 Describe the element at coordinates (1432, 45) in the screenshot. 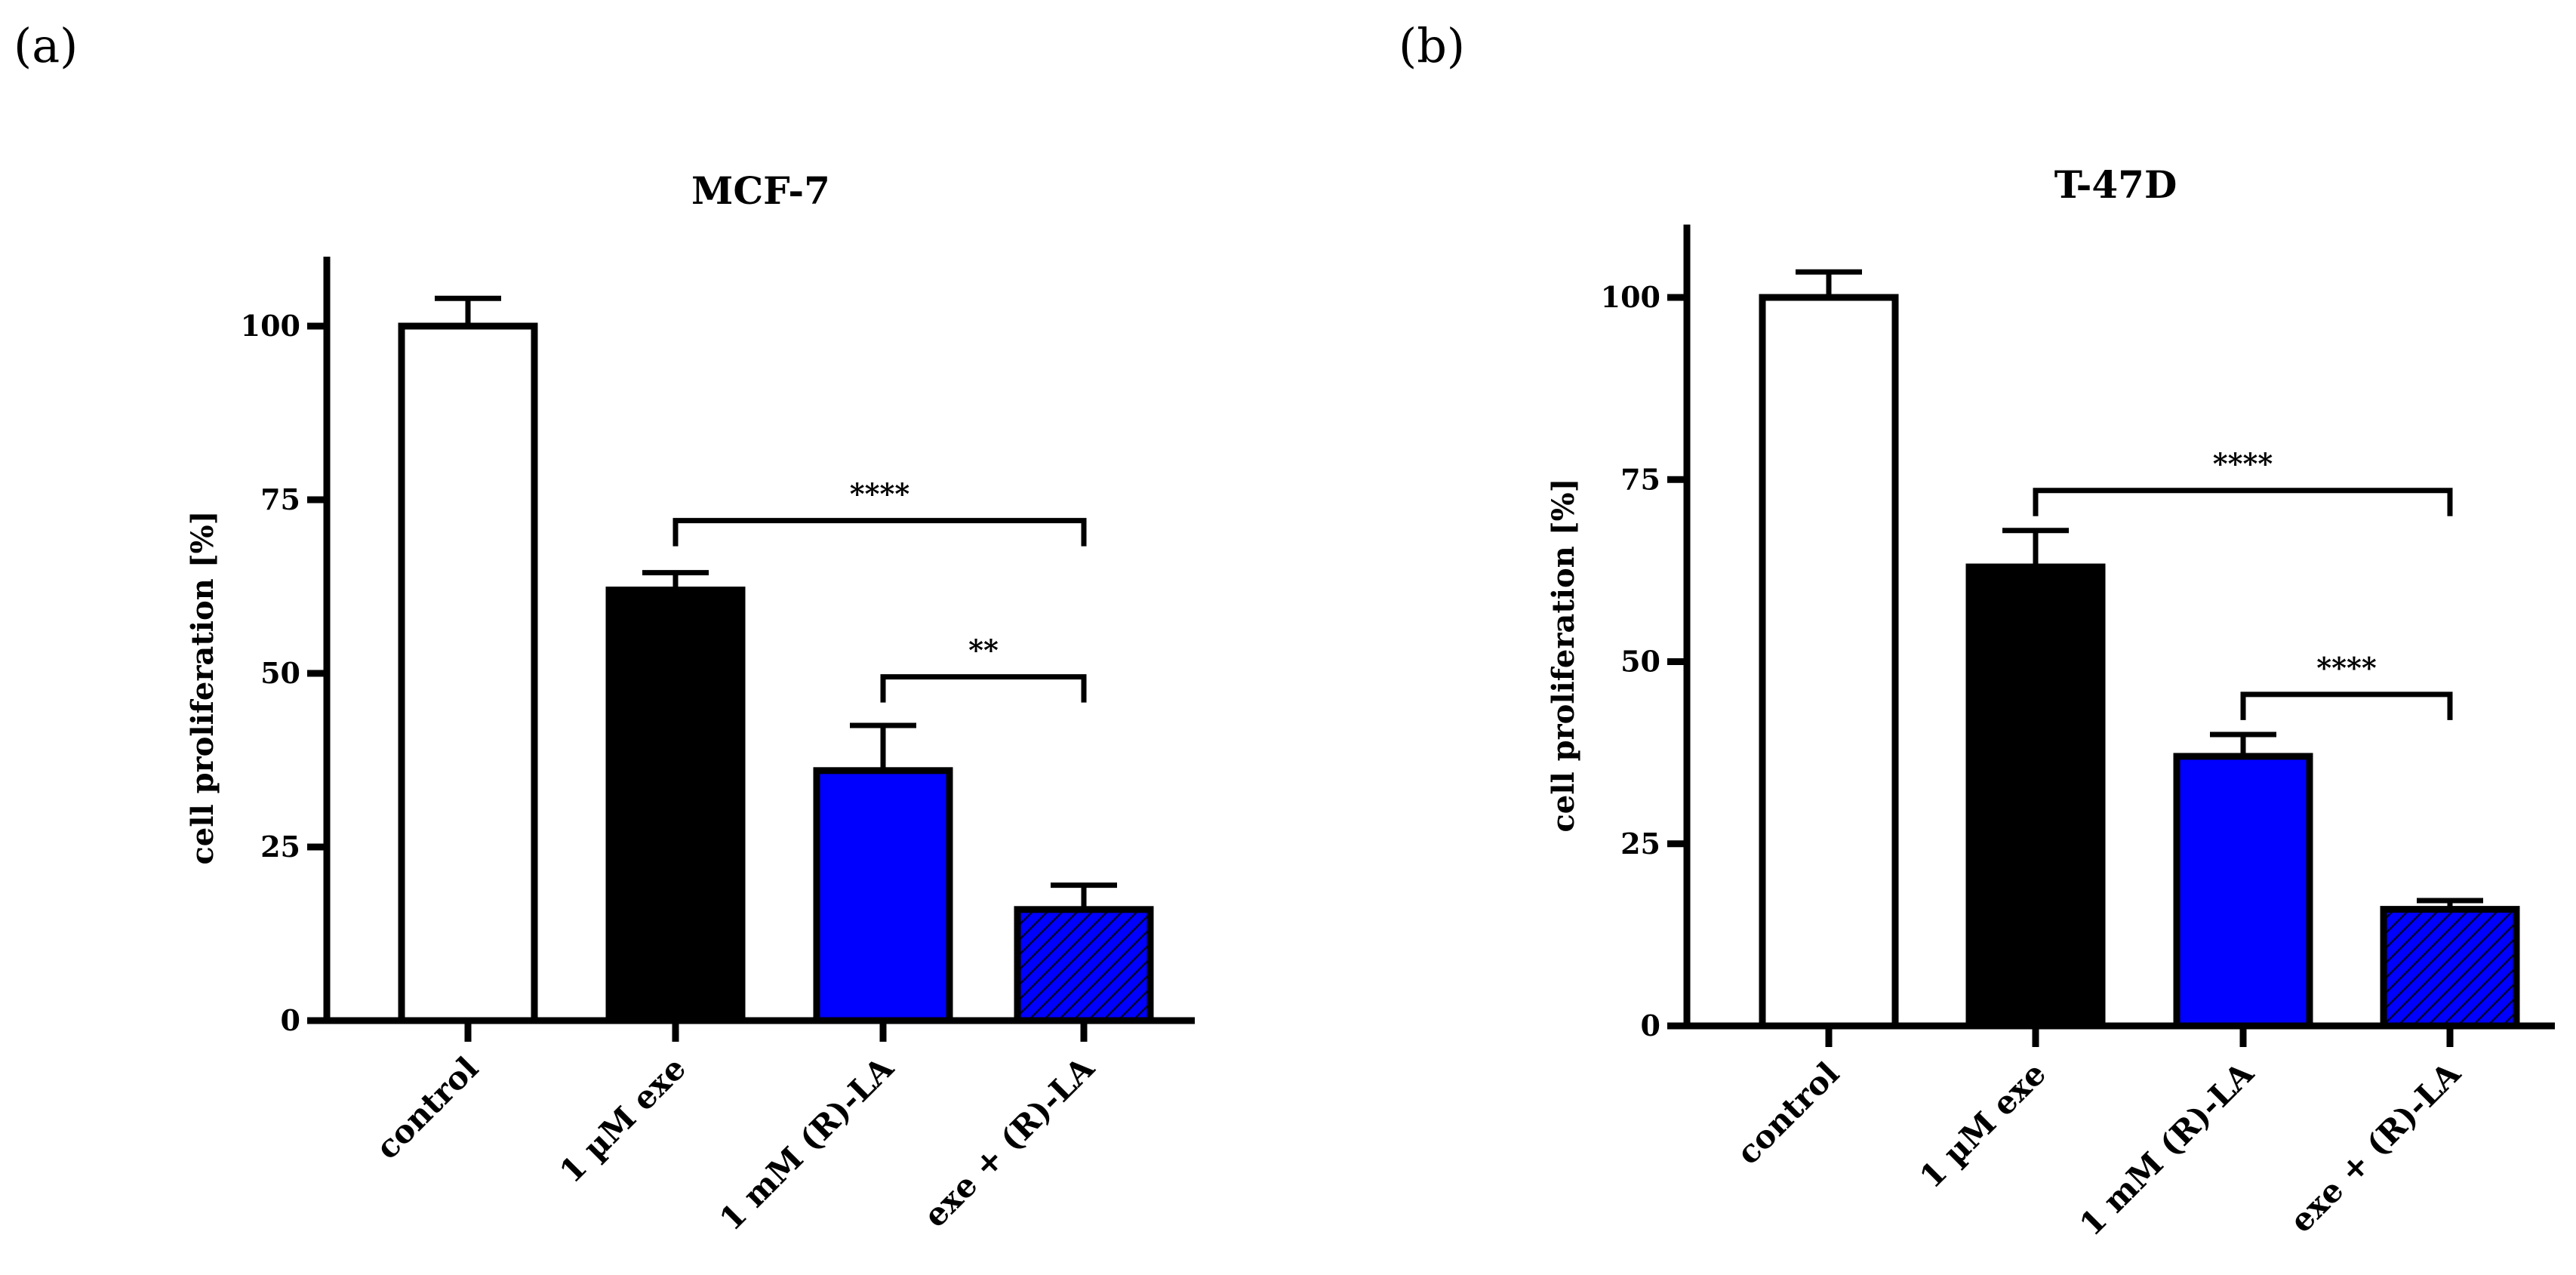

I see `panel-label-b: (b)` at that location.